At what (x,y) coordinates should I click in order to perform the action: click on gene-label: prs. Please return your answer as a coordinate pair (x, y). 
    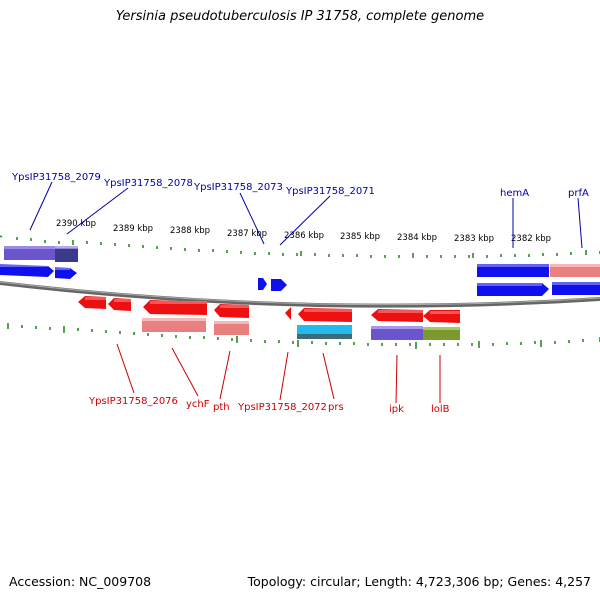
    Looking at the image, I should click on (336, 407).